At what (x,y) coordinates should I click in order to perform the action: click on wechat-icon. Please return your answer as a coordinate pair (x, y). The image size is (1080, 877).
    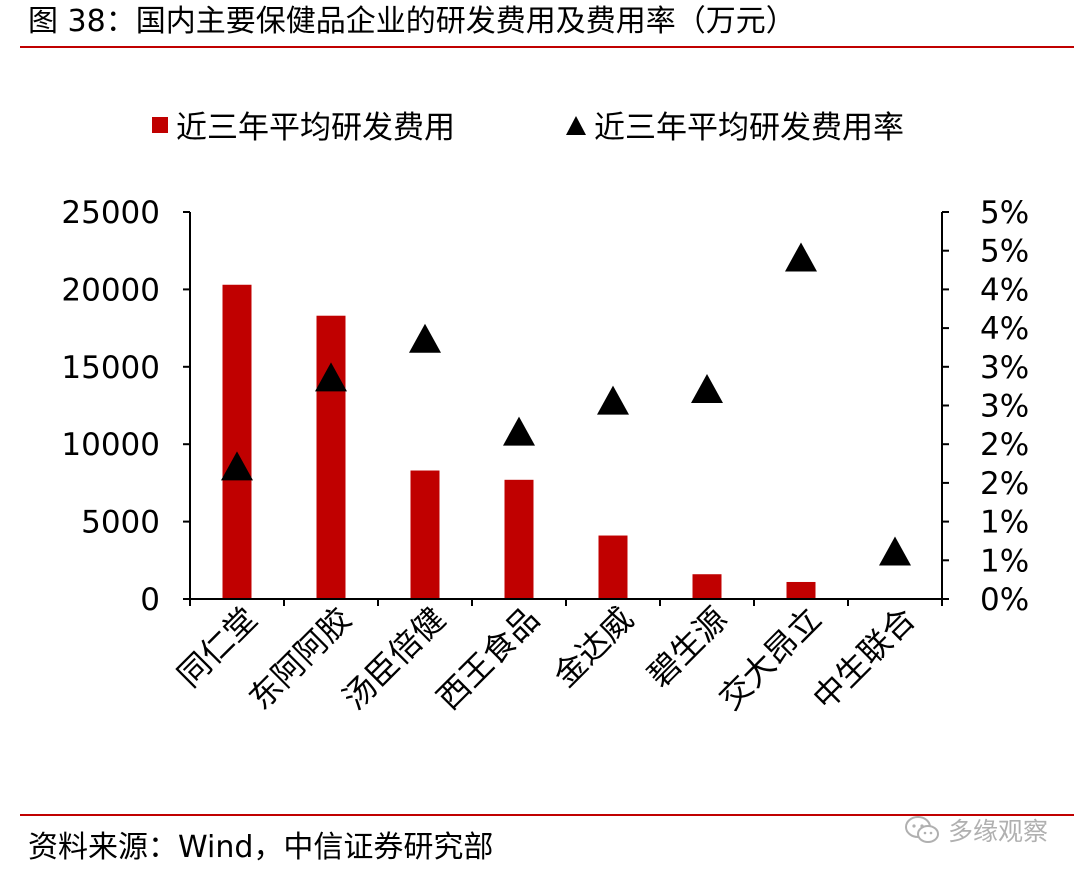
    Looking at the image, I should click on (922, 829).